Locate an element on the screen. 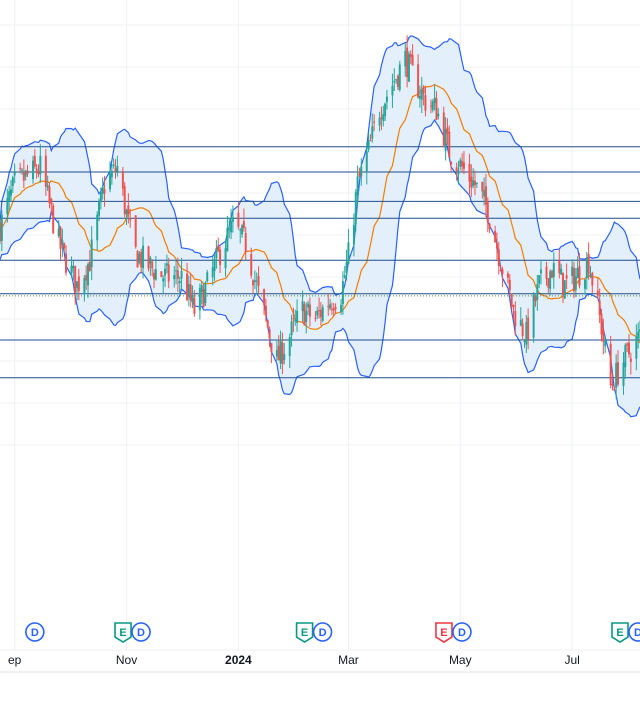 The height and width of the screenshot is (708, 640). earnings-label: E is located at coordinates (619, 633).